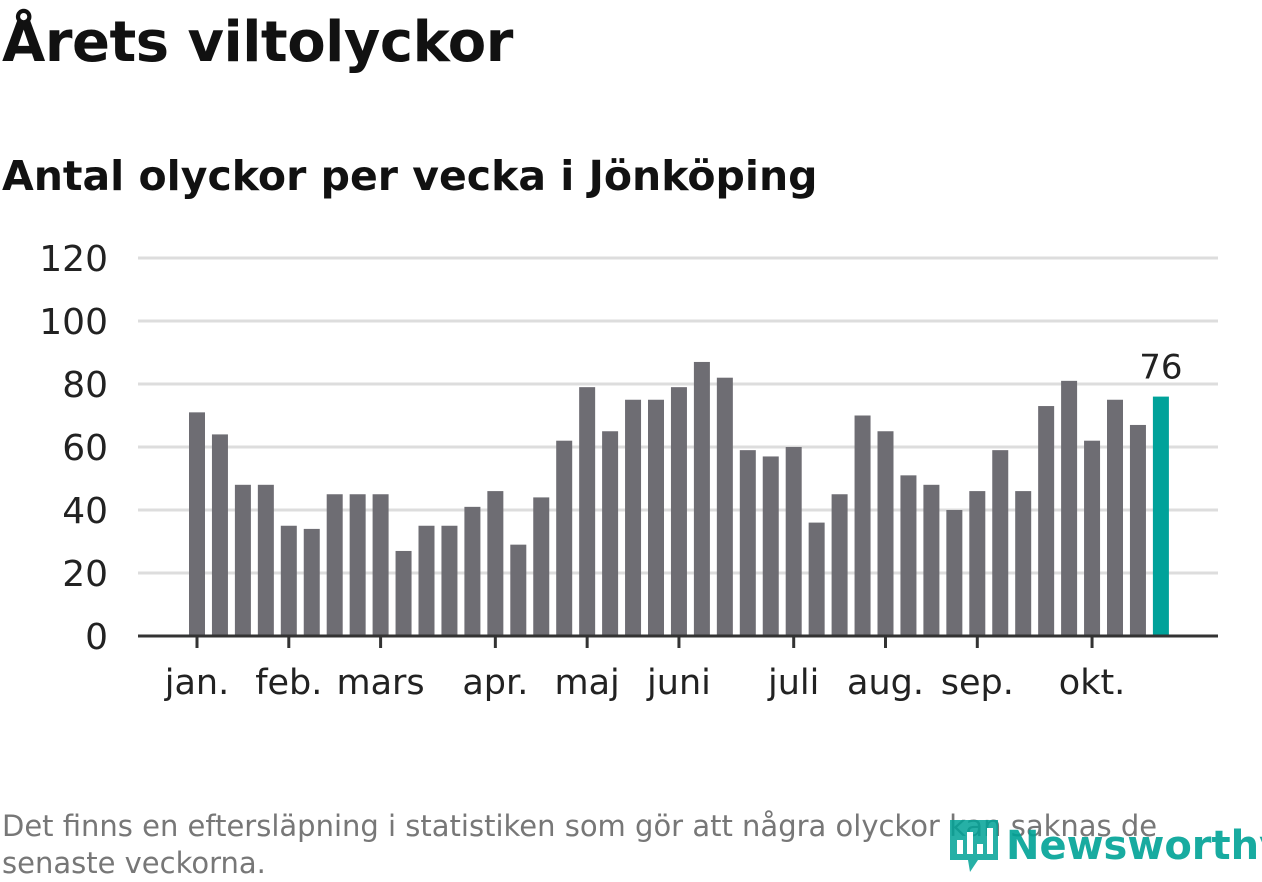 The width and height of the screenshot is (1262, 882). I want to click on brand-name: Newsworthy, so click(1134, 846).